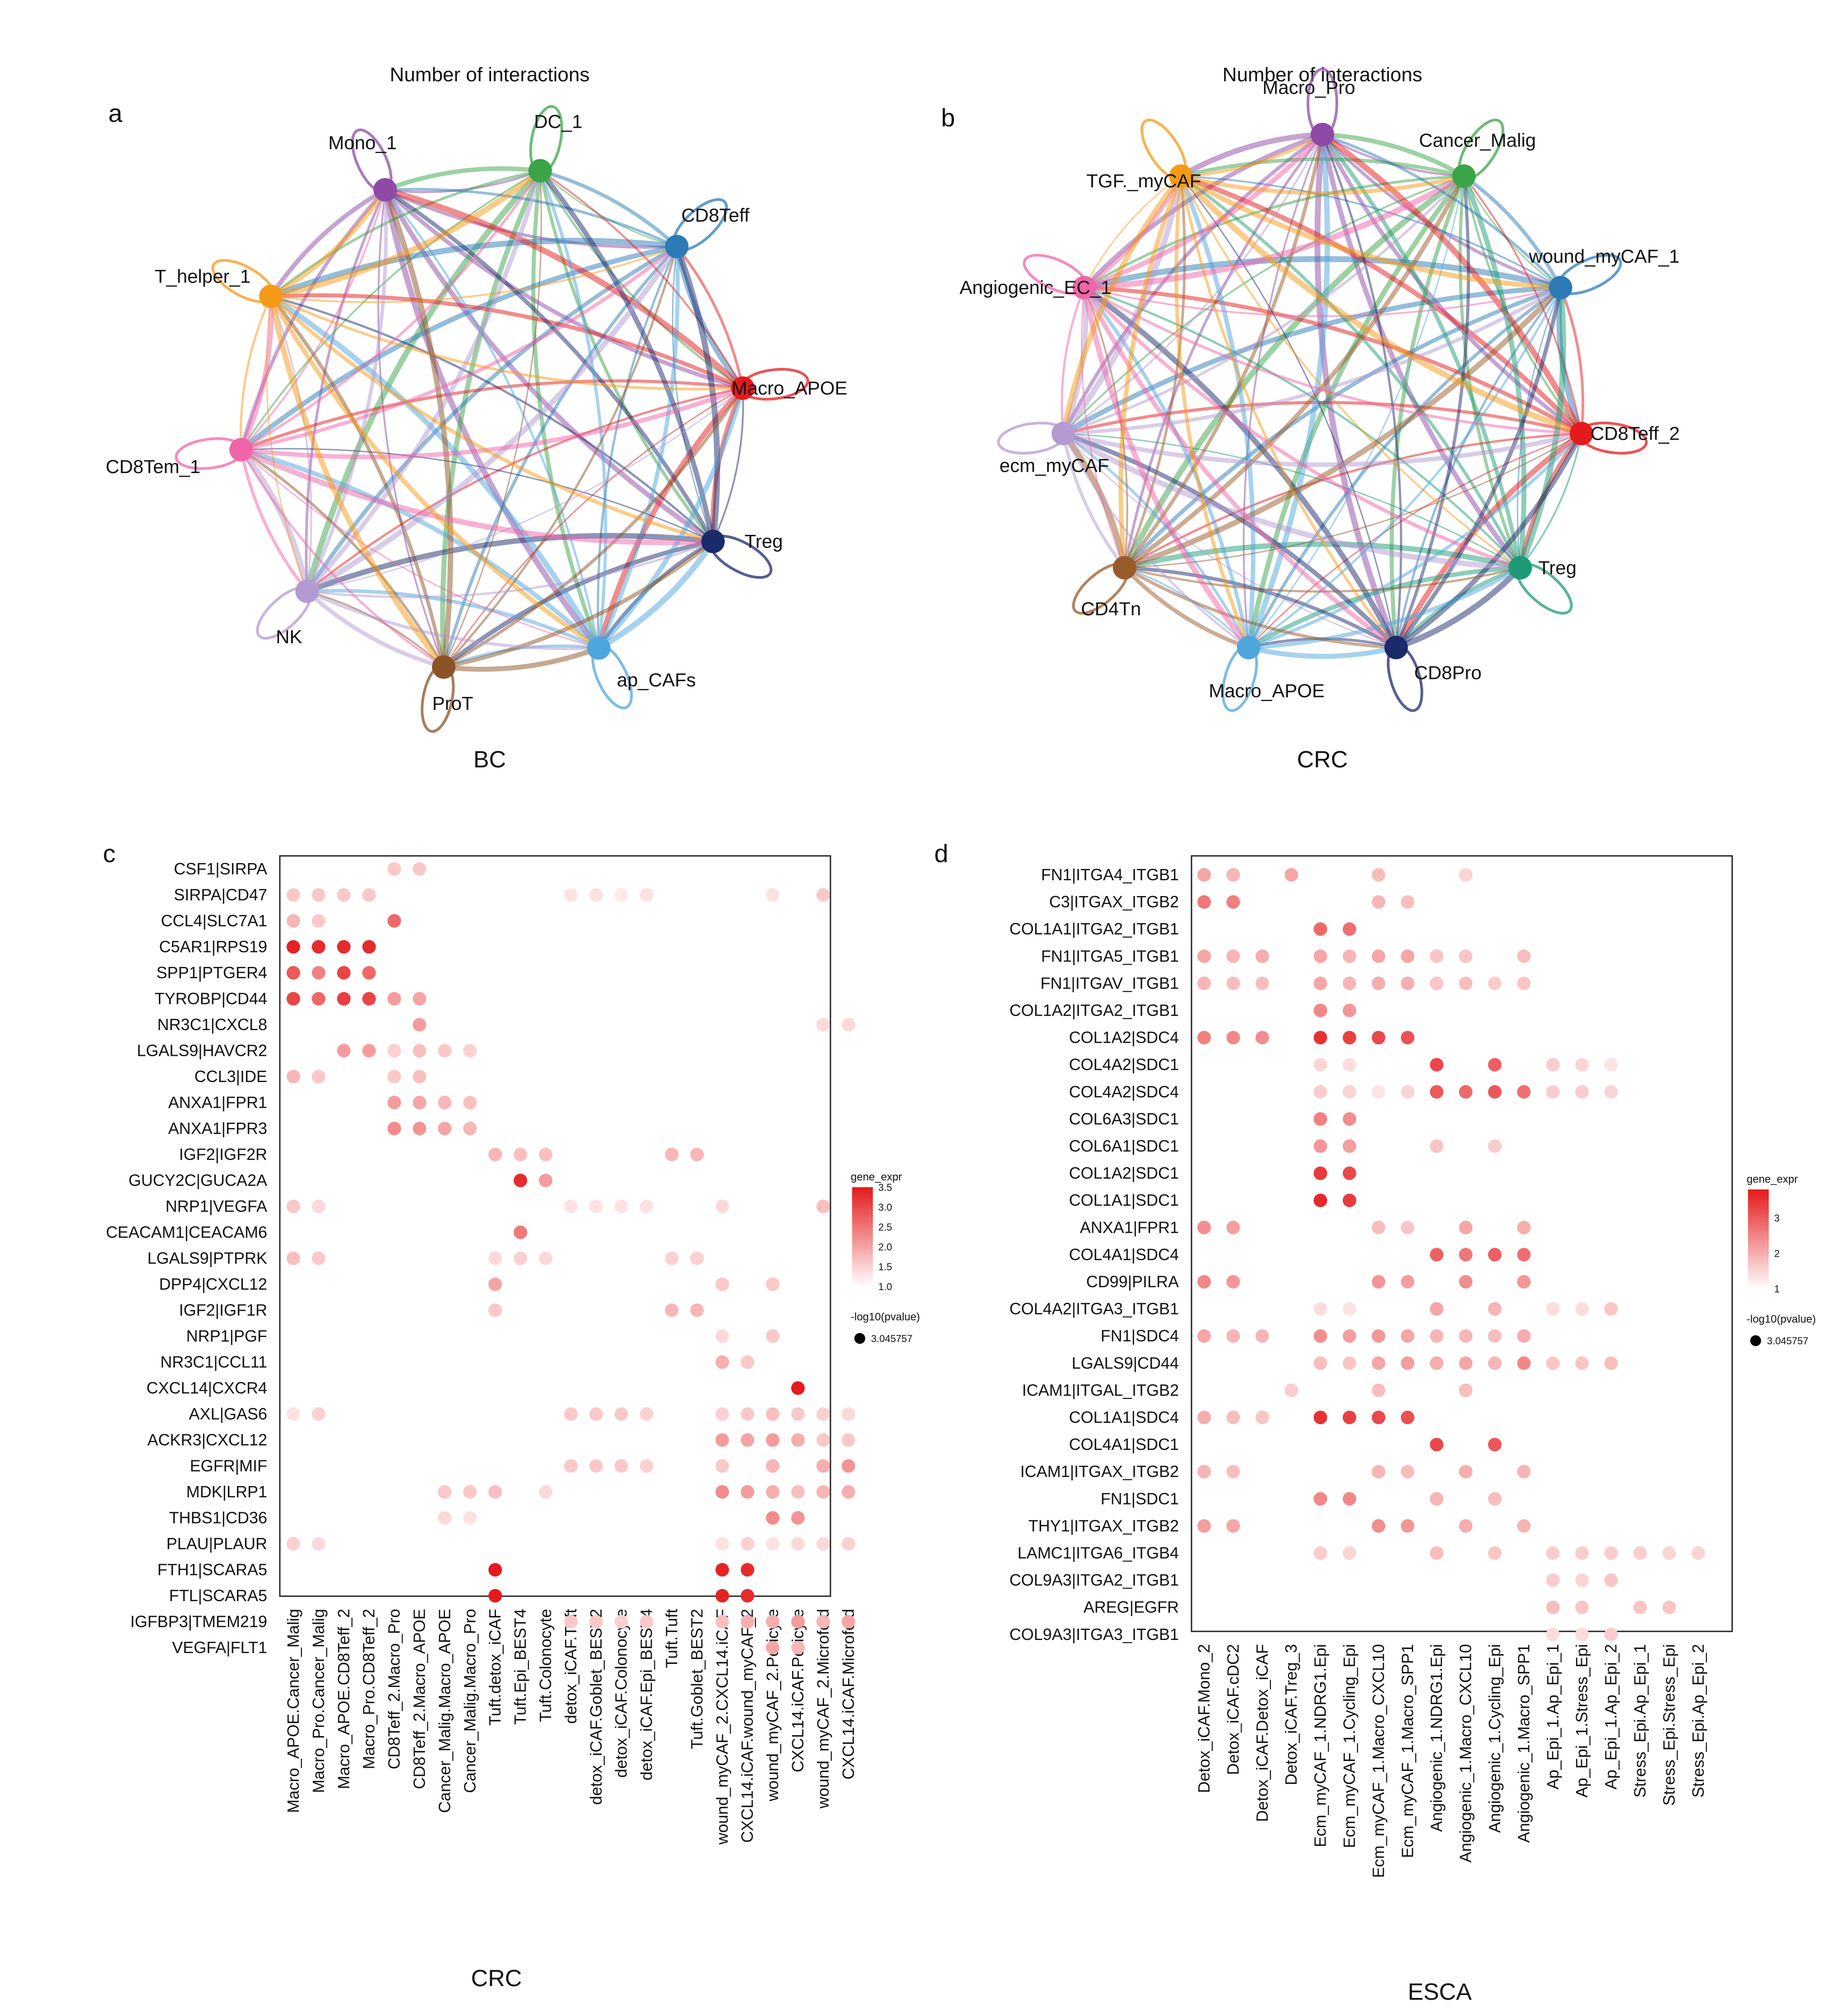 The width and height of the screenshot is (1836, 2016). Describe the element at coordinates (1777, 1289) in the screenshot. I see `colorbar-tick-label: 1` at that location.